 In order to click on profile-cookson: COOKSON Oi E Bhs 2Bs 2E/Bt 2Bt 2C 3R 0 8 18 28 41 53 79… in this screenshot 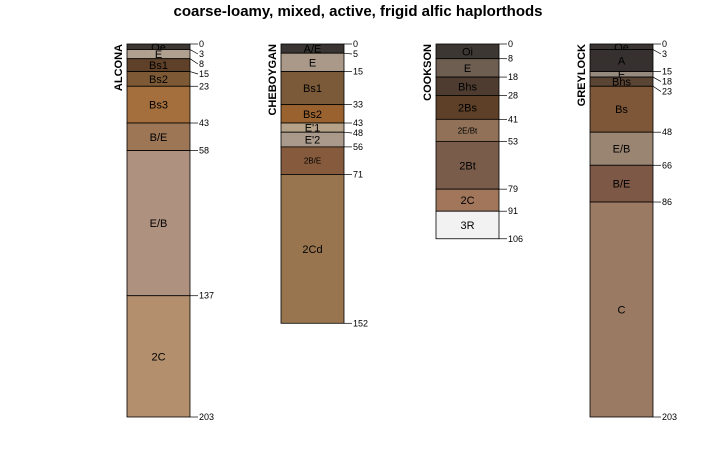, I will do `click(472, 141)`.